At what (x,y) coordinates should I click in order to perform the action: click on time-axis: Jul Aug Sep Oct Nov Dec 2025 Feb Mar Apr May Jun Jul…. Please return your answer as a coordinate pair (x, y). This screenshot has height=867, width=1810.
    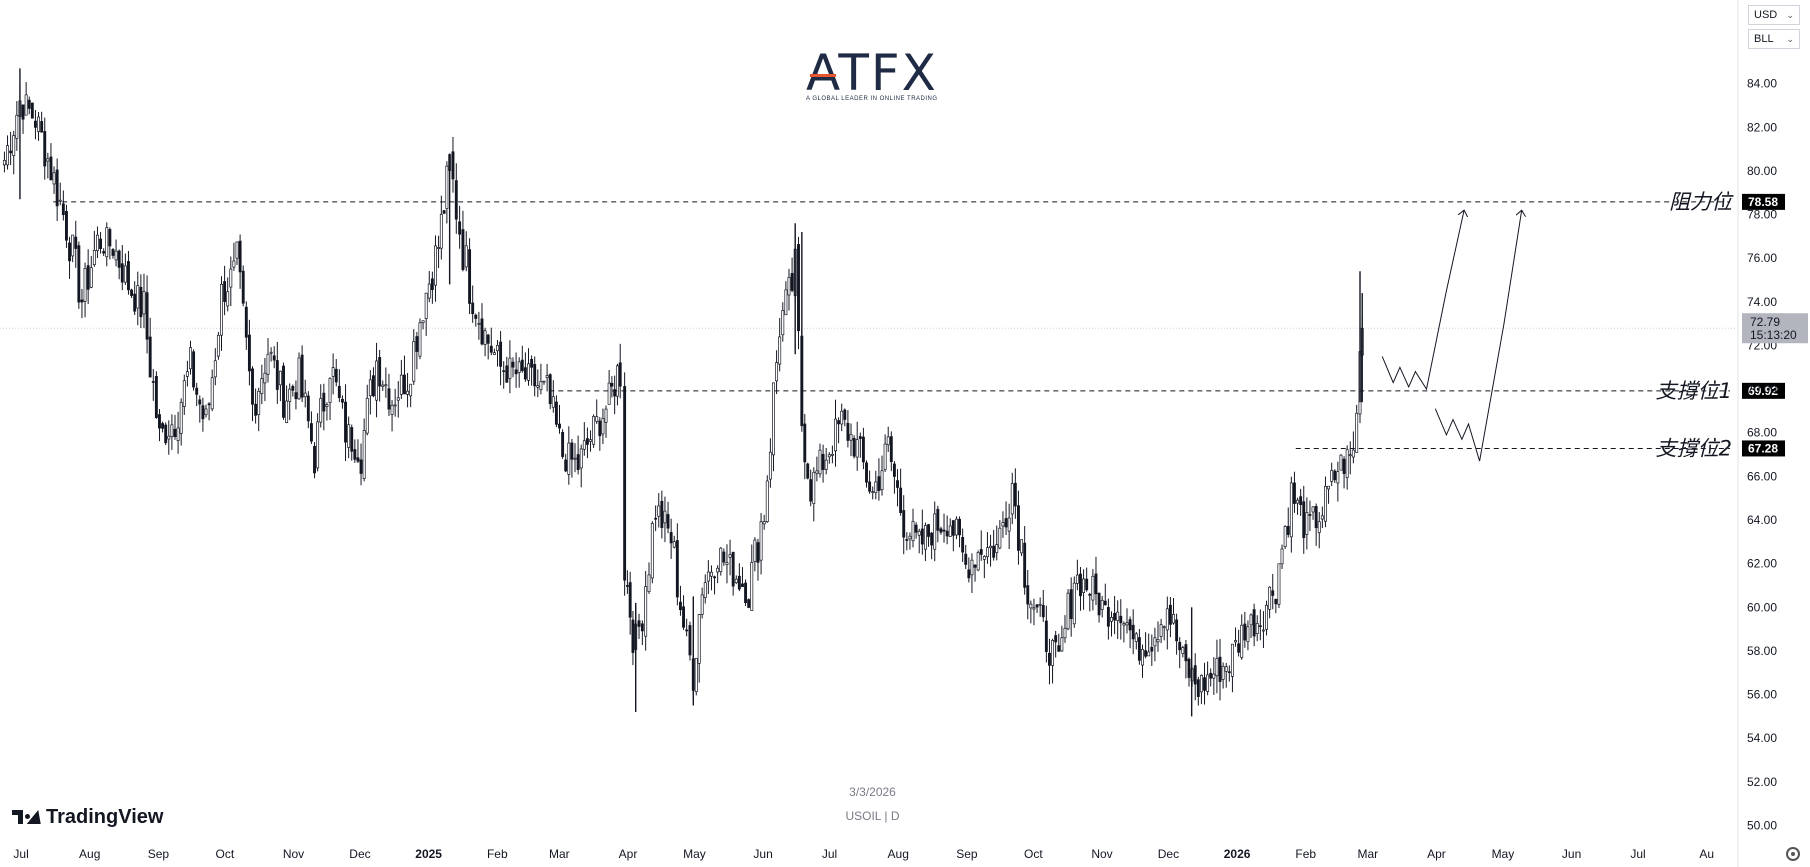
    Looking at the image, I should click on (863, 854).